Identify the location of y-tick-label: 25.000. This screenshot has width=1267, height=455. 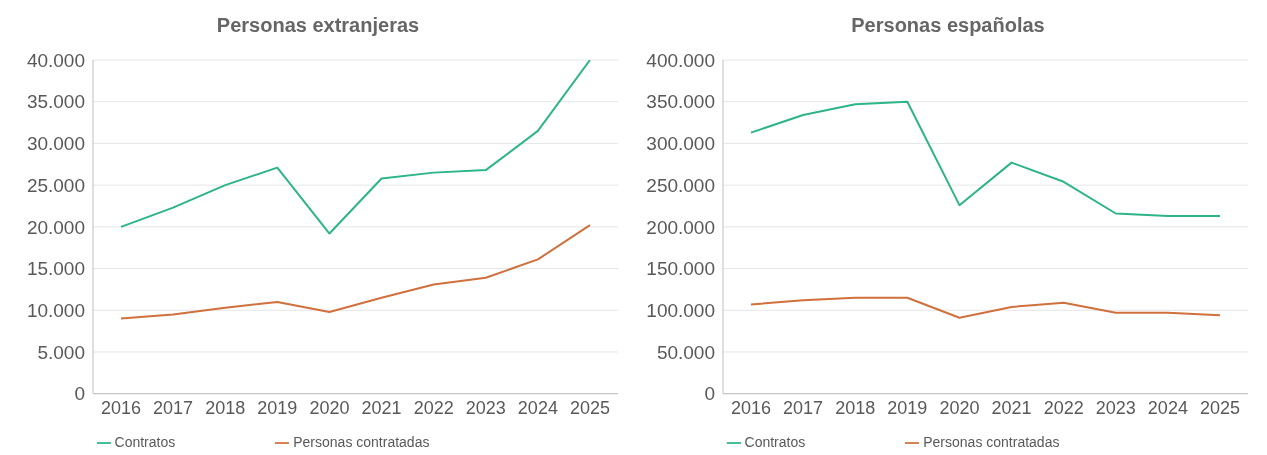
(55, 185).